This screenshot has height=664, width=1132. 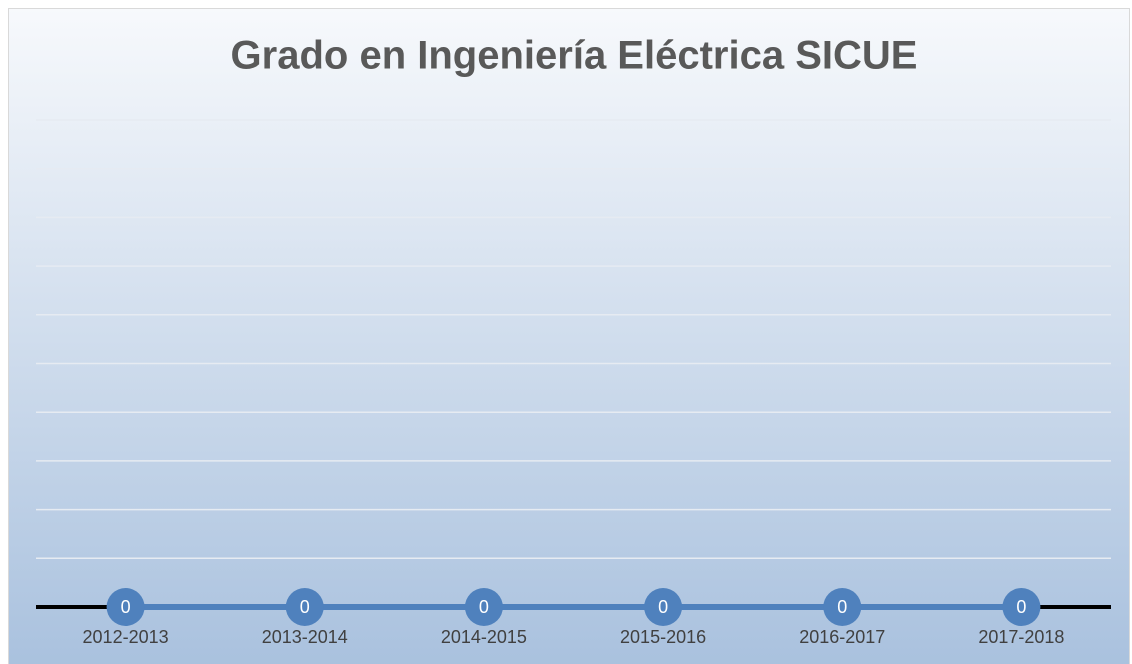 What do you see at coordinates (484, 637) in the screenshot?
I see `x-tick-label: 2014-2015` at bounding box center [484, 637].